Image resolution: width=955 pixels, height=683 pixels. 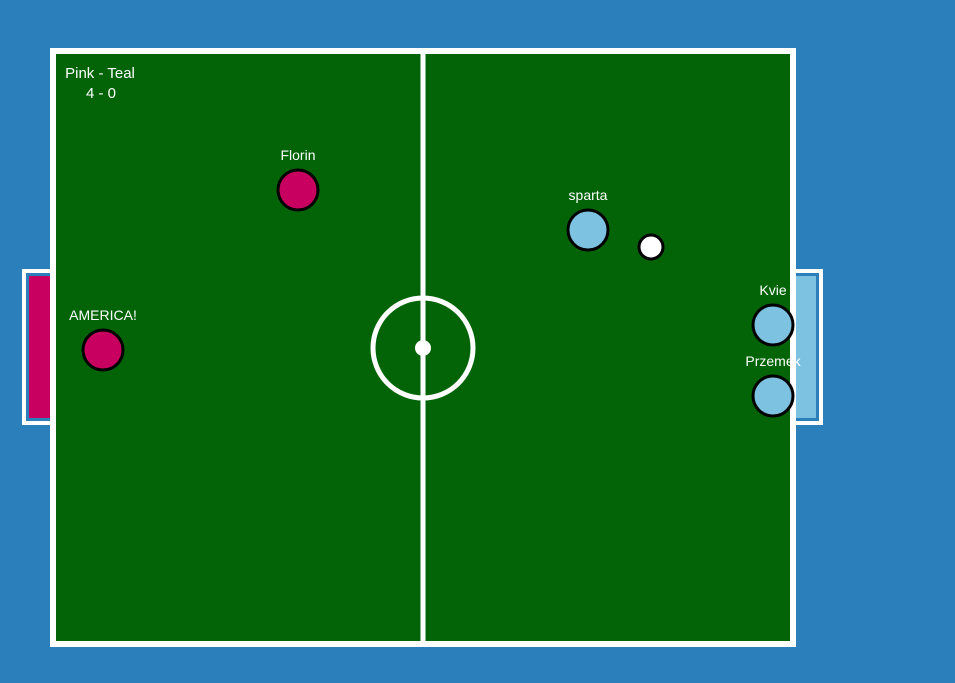 I want to click on player-przemek: Przemek, so click(x=773, y=385).